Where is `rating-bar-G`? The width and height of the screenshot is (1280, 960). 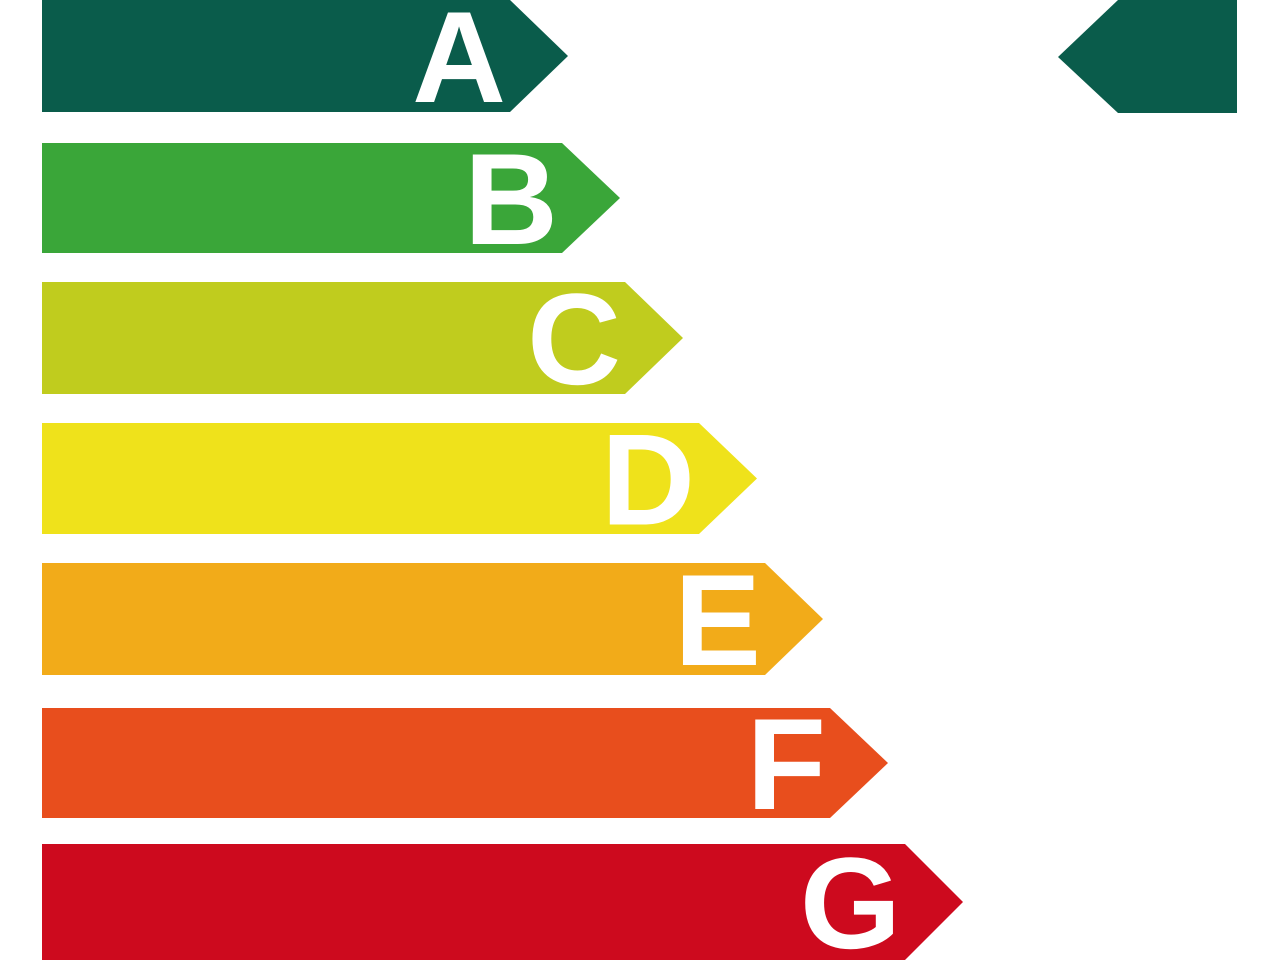
rating-bar-G is located at coordinates (502, 902).